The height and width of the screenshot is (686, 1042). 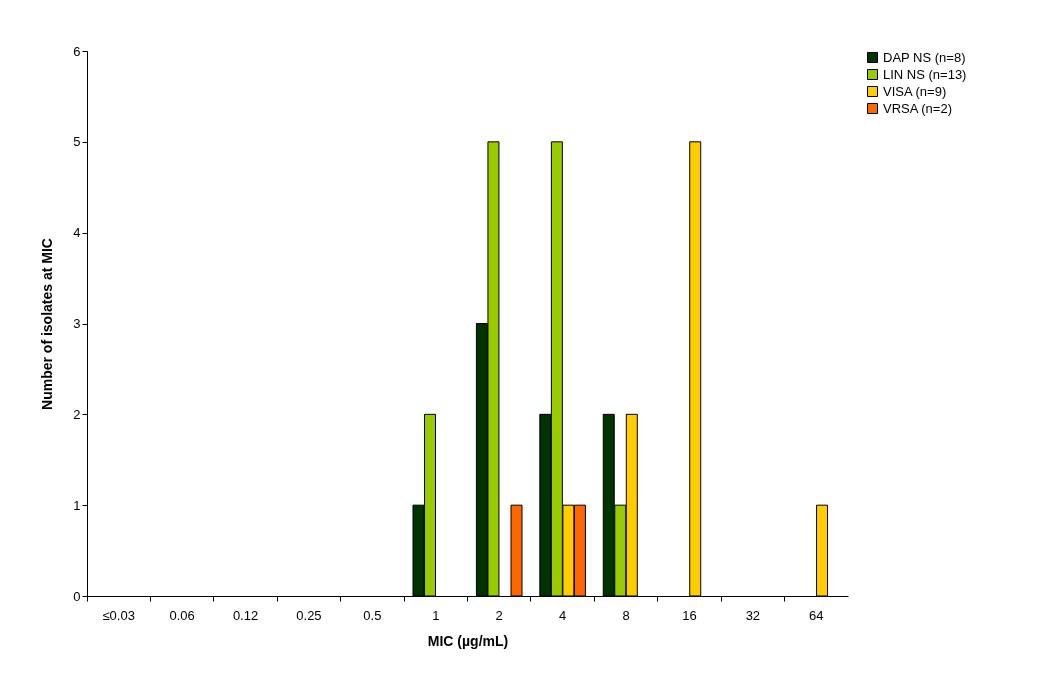 I want to click on x-tick-label: 8, so click(x=626, y=615).